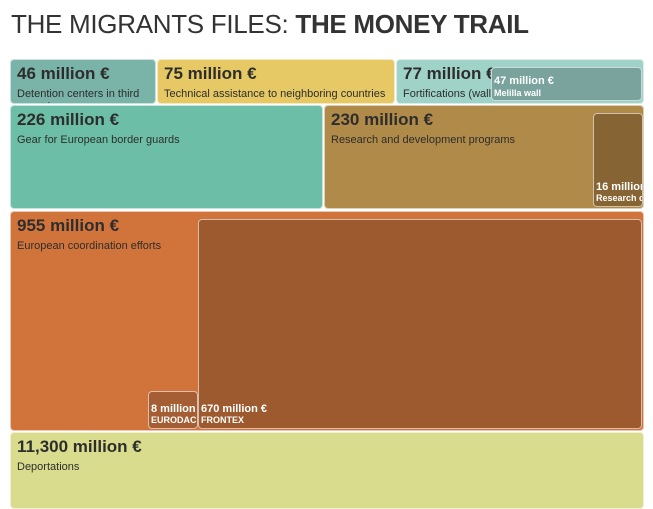 The image size is (653, 509). I want to click on research-drones-amount: 16 million €, so click(619, 187).